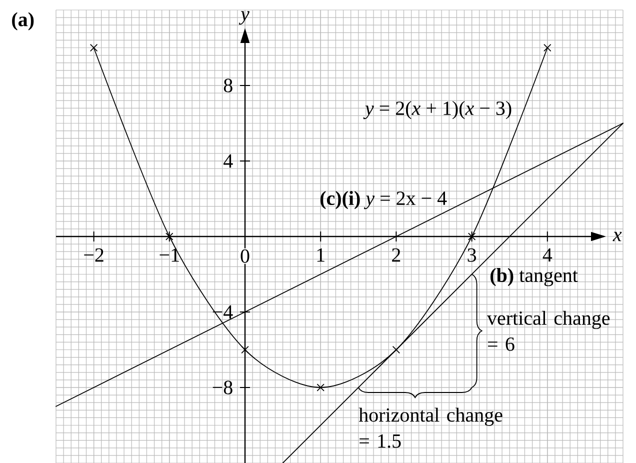  What do you see at coordinates (94, 255) in the screenshot?
I see `x-tick-label: −2` at bounding box center [94, 255].